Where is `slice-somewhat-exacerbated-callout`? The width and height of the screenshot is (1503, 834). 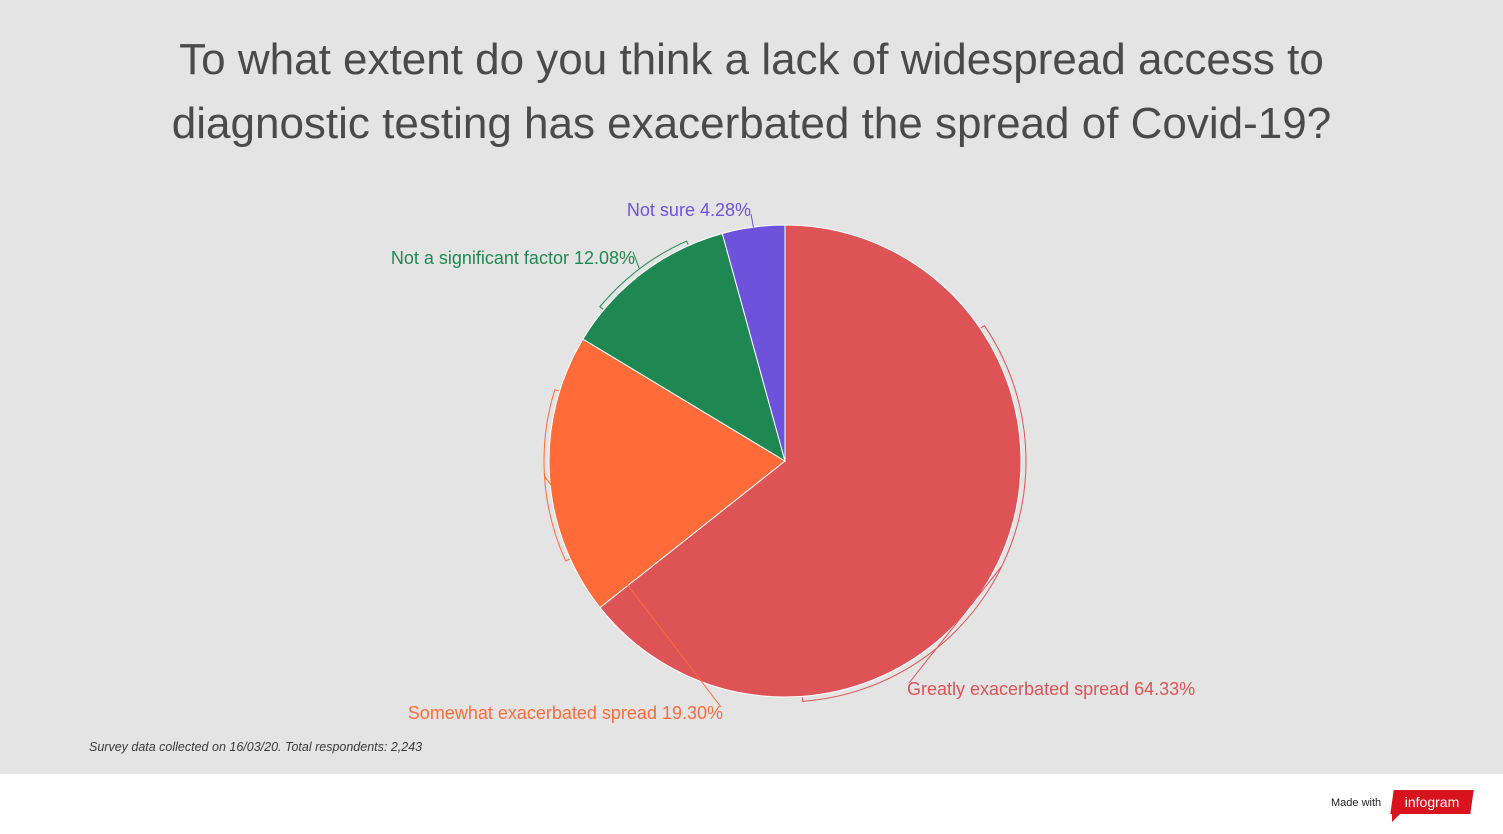 slice-somewhat-exacerbated-callout is located at coordinates (632, 548).